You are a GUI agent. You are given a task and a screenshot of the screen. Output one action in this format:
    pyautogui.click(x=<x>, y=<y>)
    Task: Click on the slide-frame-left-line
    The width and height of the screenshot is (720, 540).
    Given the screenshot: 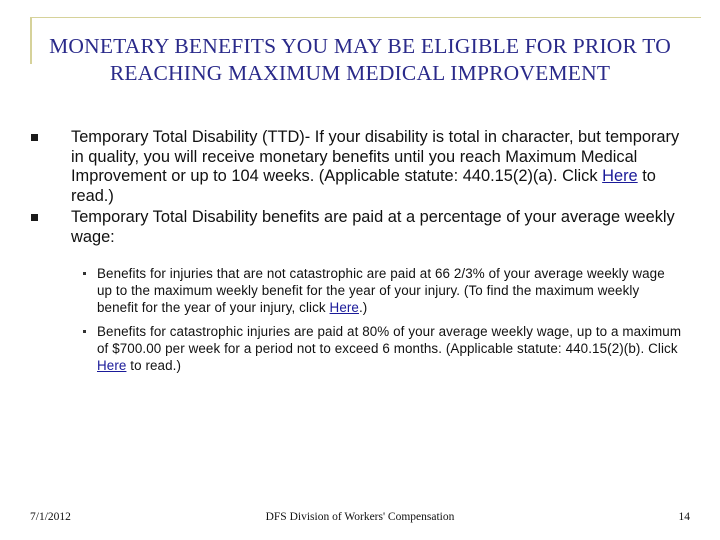 What is the action you would take?
    pyautogui.click(x=31, y=40)
    